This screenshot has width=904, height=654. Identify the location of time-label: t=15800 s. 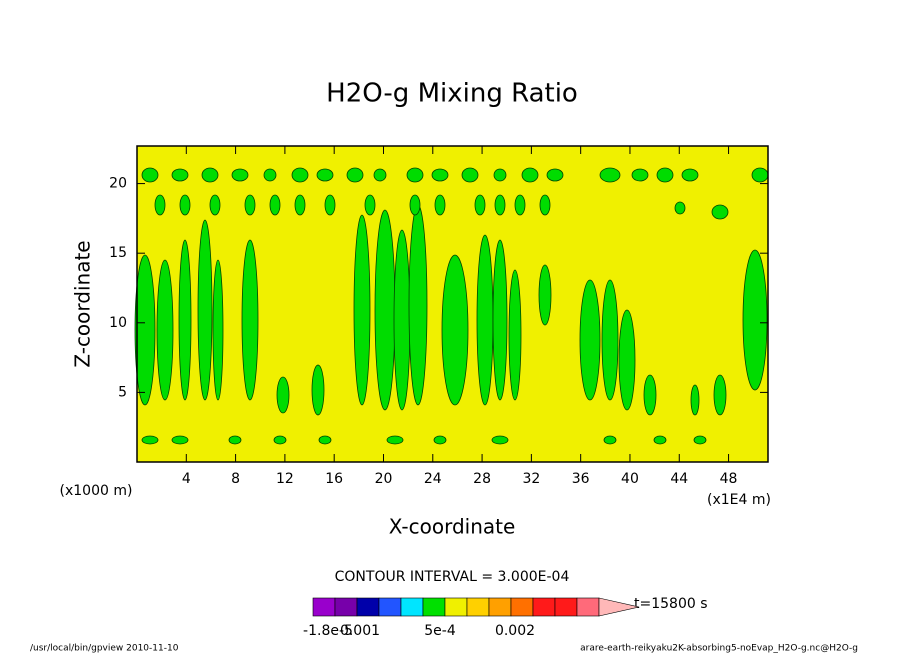
(671, 604).